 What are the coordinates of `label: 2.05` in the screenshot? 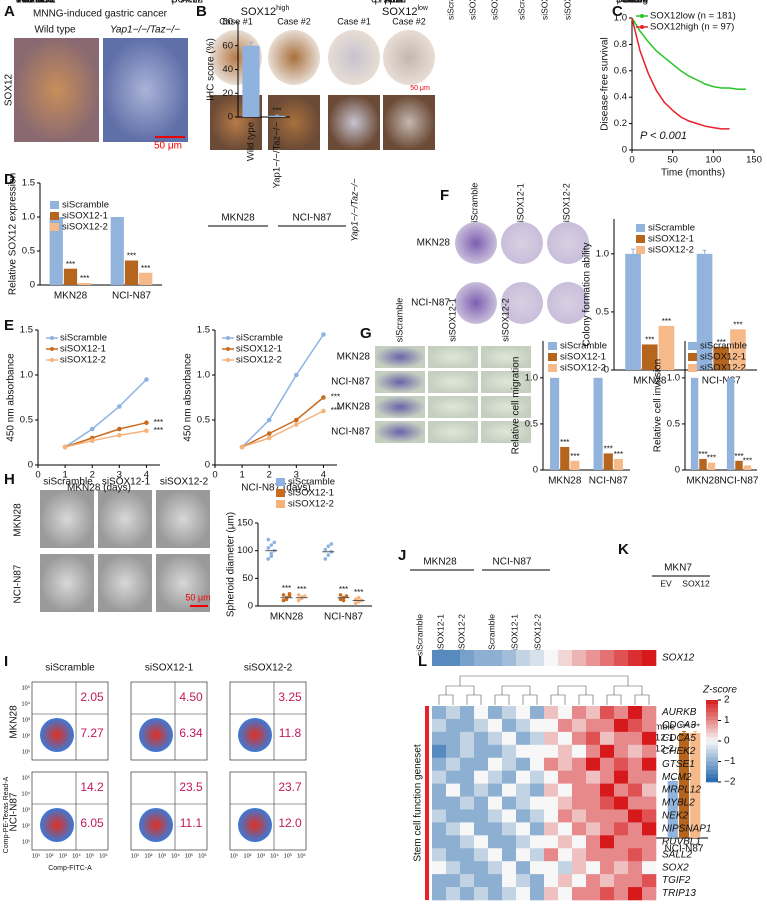 It's located at (92, 697).